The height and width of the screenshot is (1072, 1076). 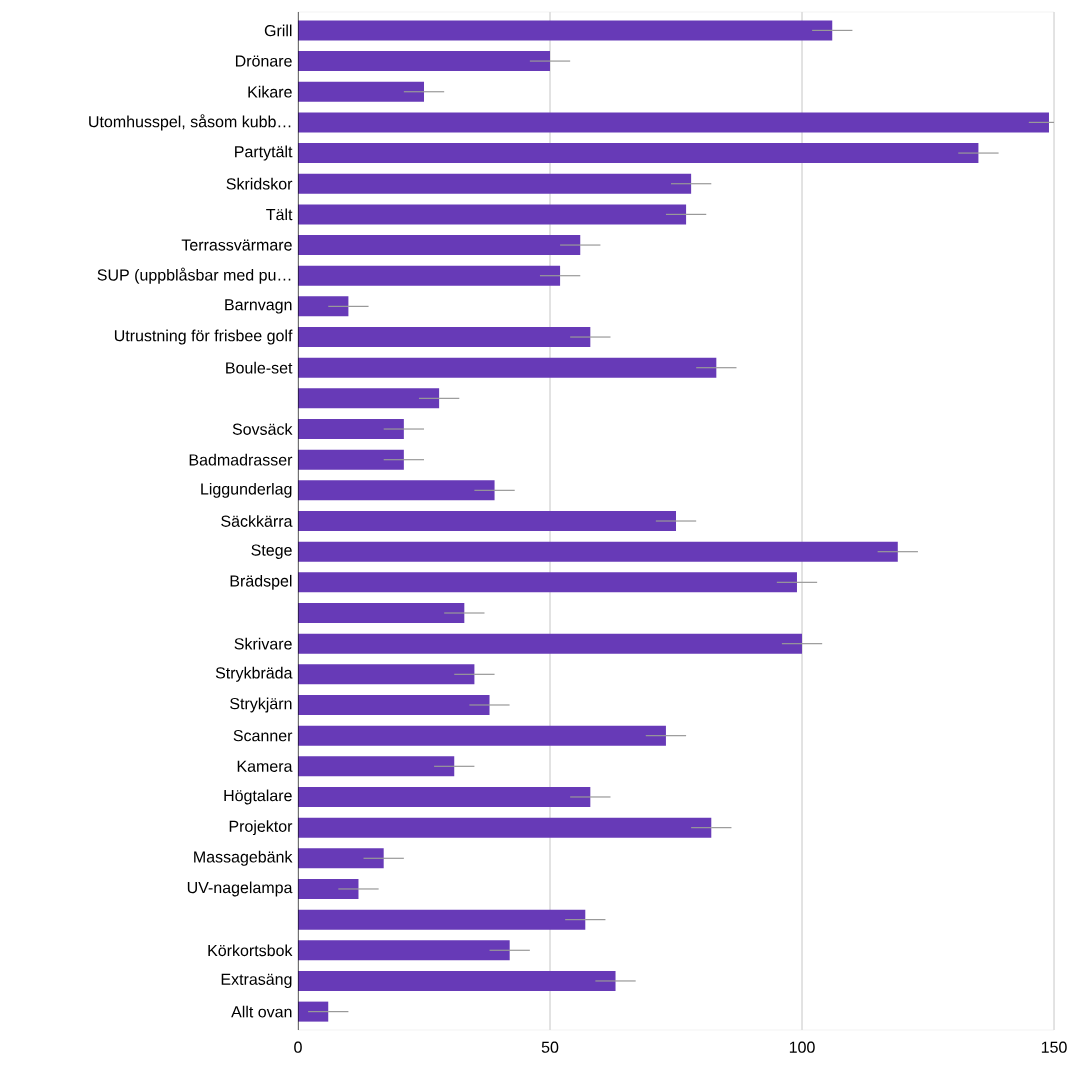 I want to click on y-tick-label: Partytält, so click(x=264, y=153).